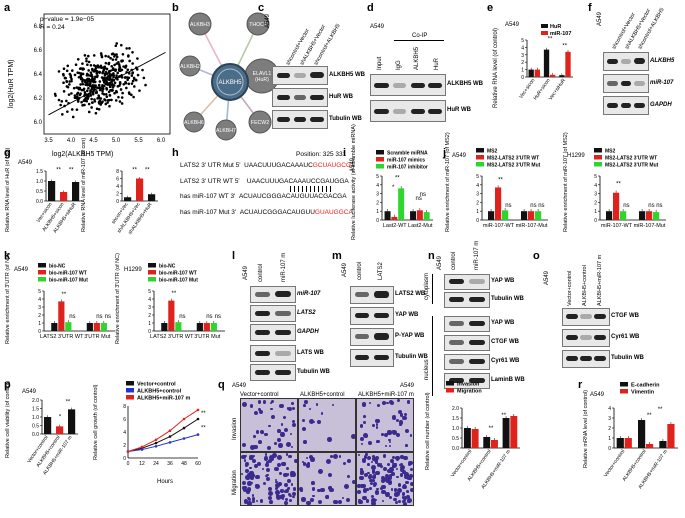 This screenshot has height=518, width=685. I want to click on panel-q-col-3: ALKBH5+miR-107 m, so click(386, 395).